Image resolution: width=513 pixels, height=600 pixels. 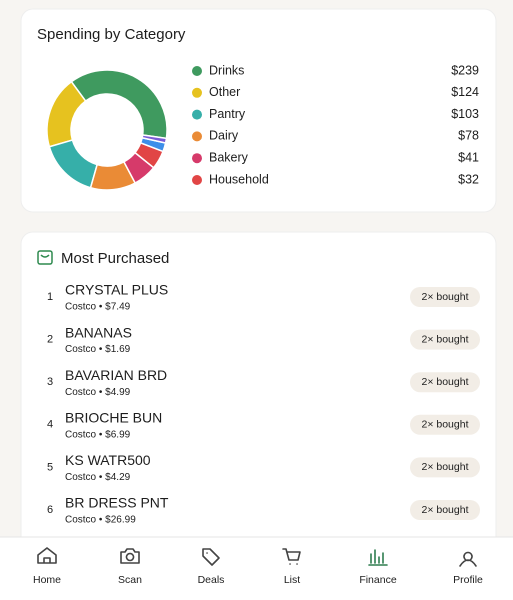 What do you see at coordinates (465, 114) in the screenshot?
I see `legend-value: $103` at bounding box center [465, 114].